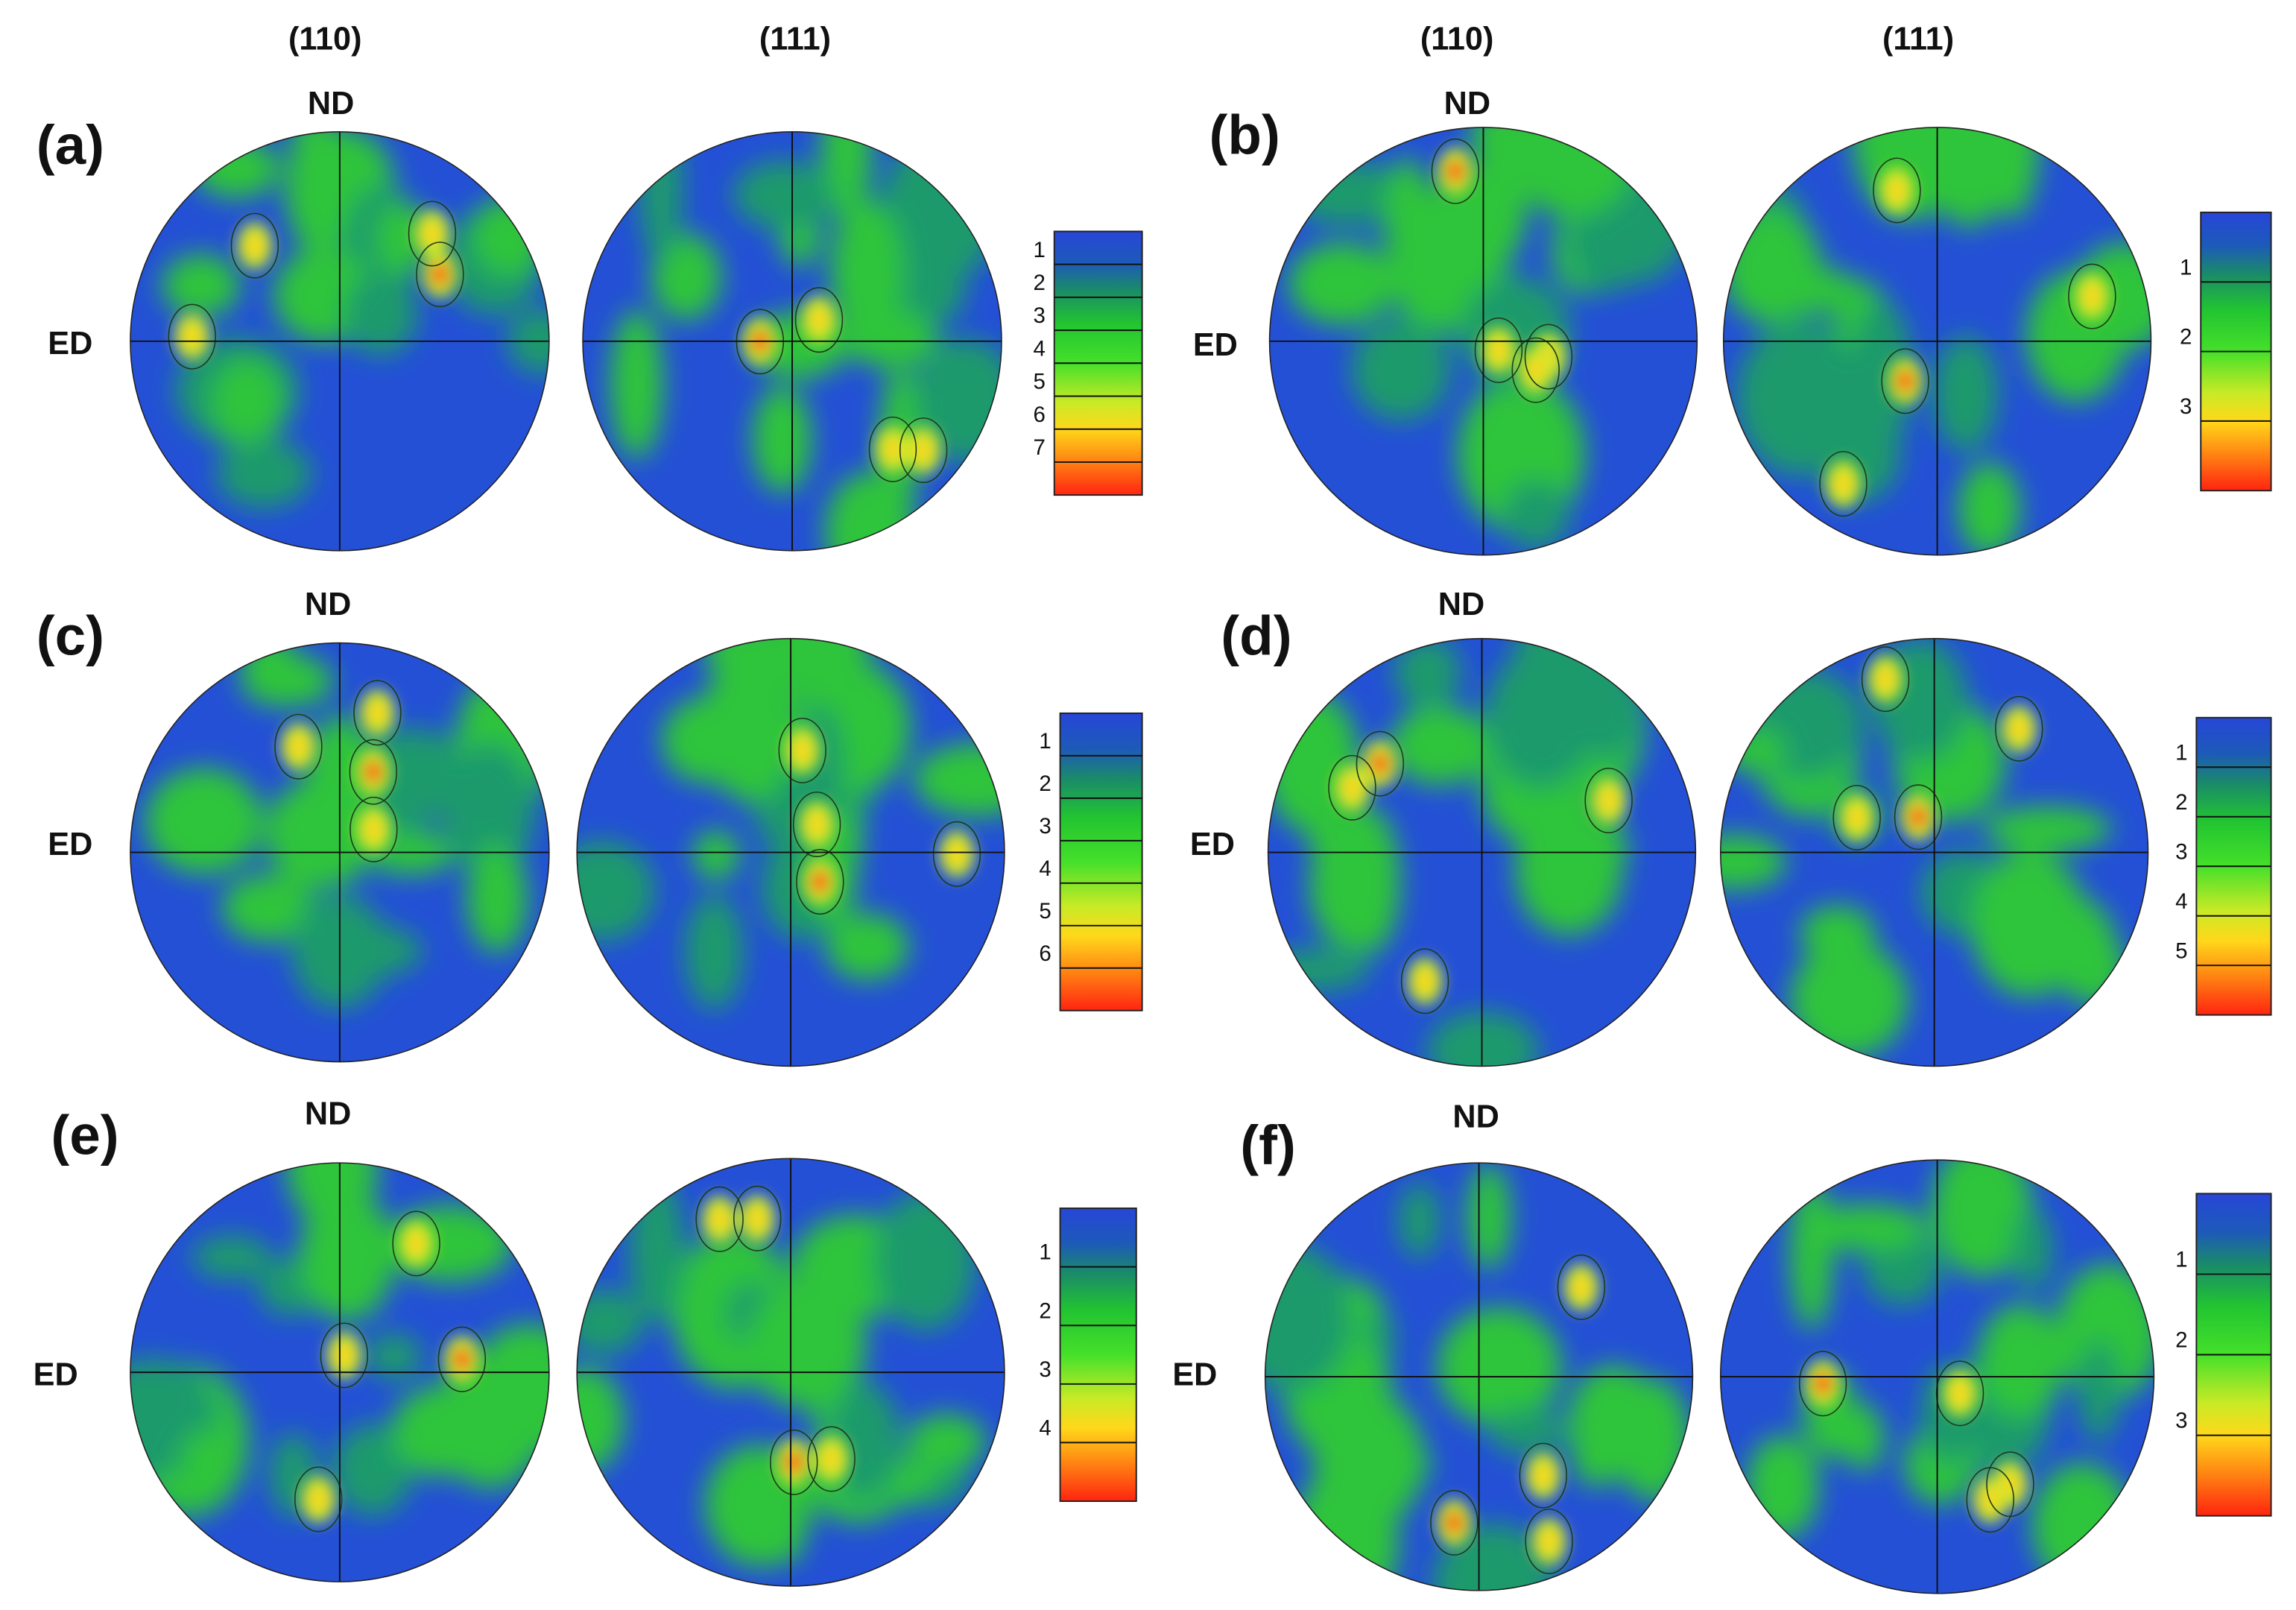 The height and width of the screenshot is (1610, 2296). I want to click on colorbar, so click(1098, 1355).